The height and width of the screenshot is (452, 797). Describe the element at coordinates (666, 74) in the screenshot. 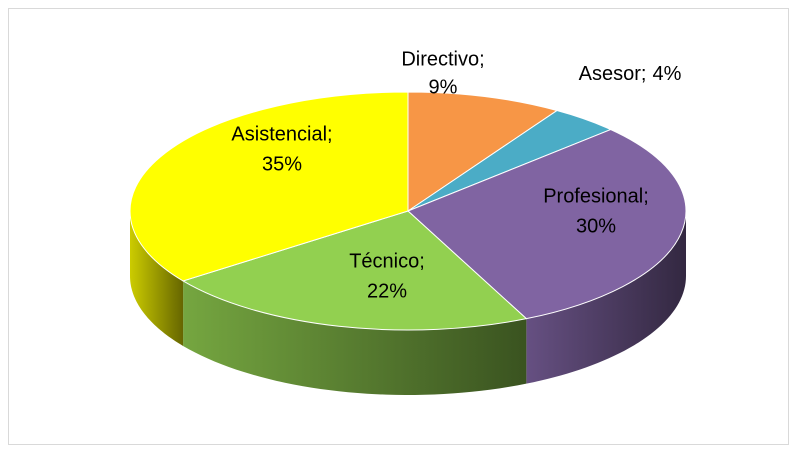

I see `value-label: 4%` at that location.